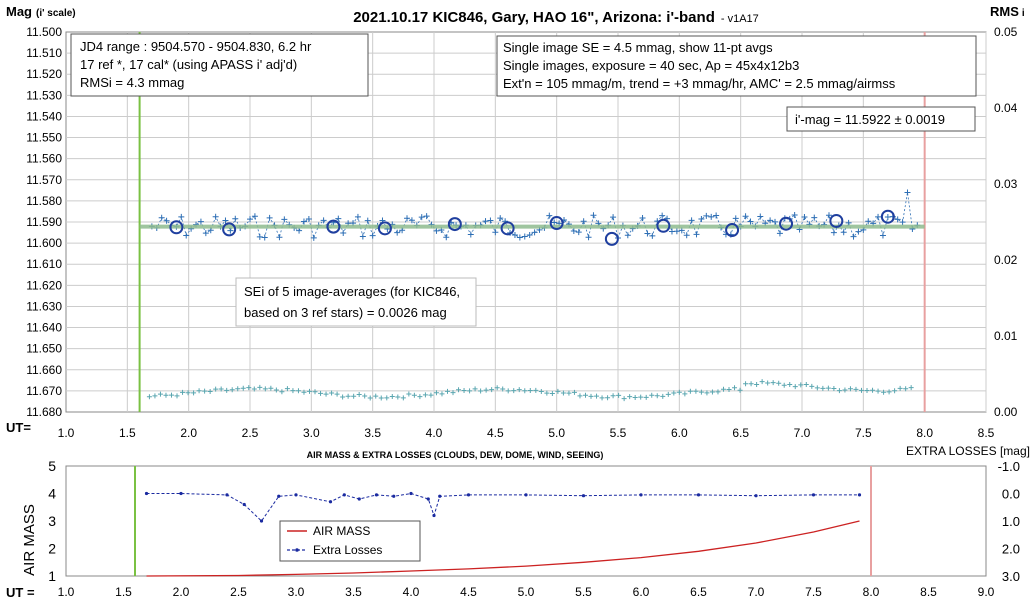 The width and height of the screenshot is (1035, 601). I want to click on lower-y2-tick-label: 3.0, so click(1011, 576).